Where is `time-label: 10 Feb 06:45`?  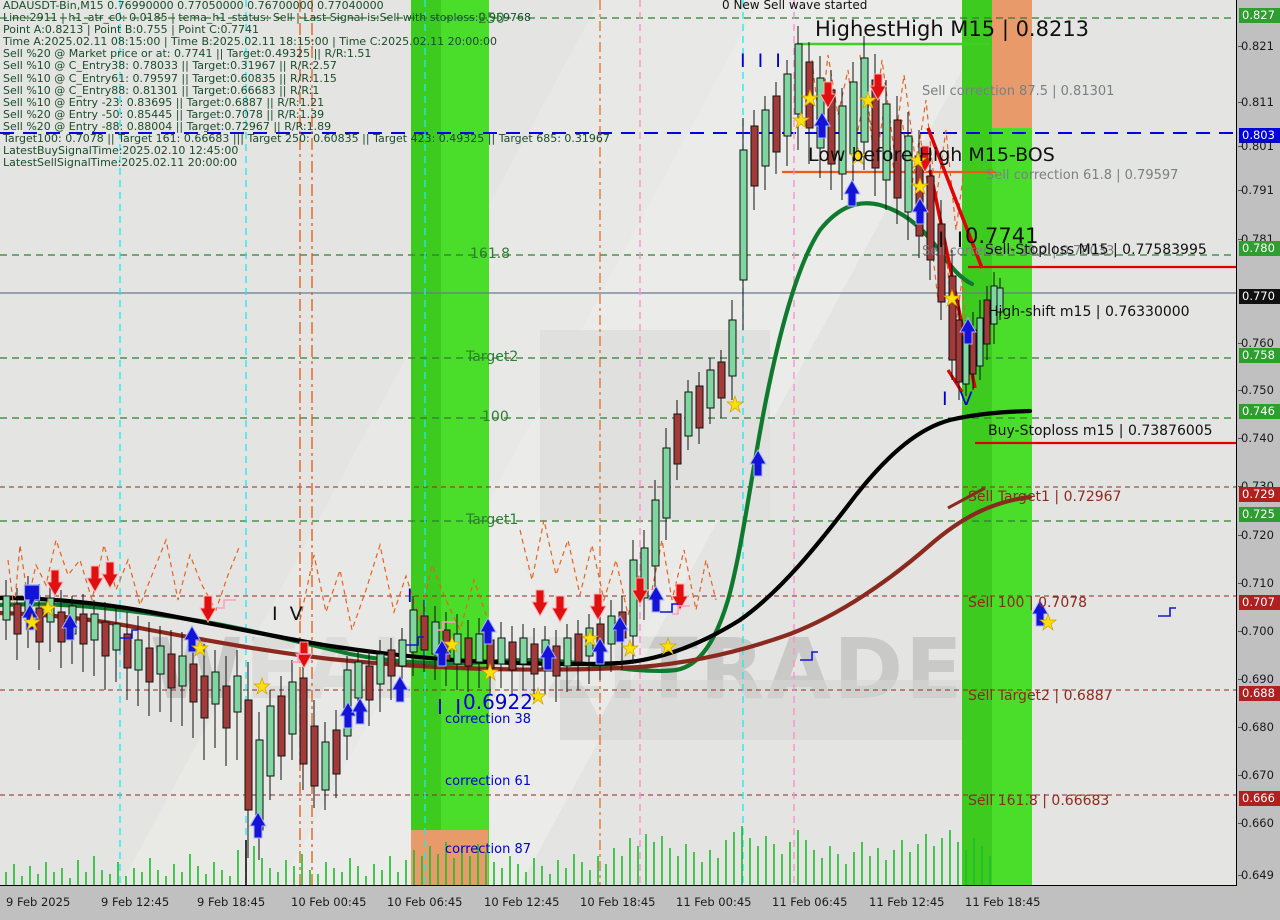
time-label: 10 Feb 06:45 is located at coordinates (425, 902).